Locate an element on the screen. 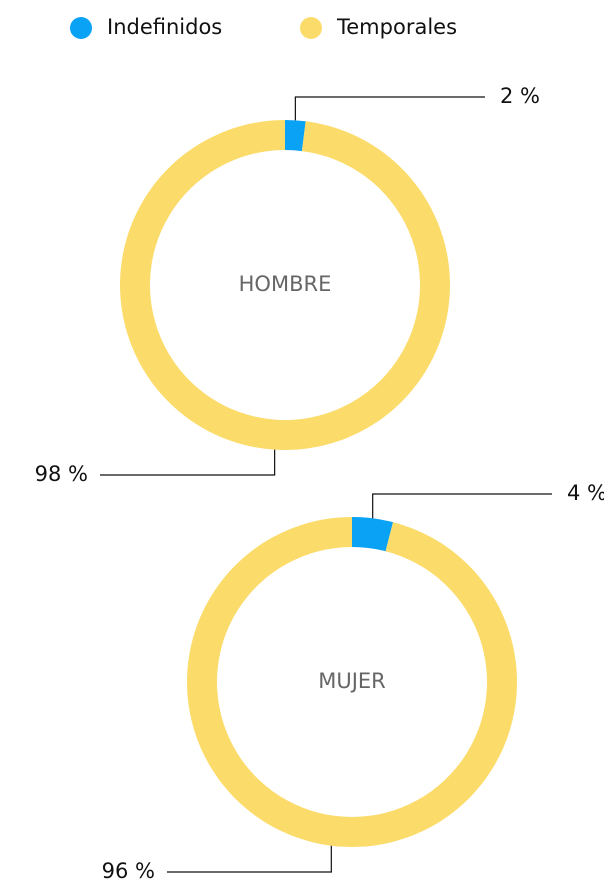 This screenshot has width=604, height=887. legend-label: Indefinidos is located at coordinates (164, 27).